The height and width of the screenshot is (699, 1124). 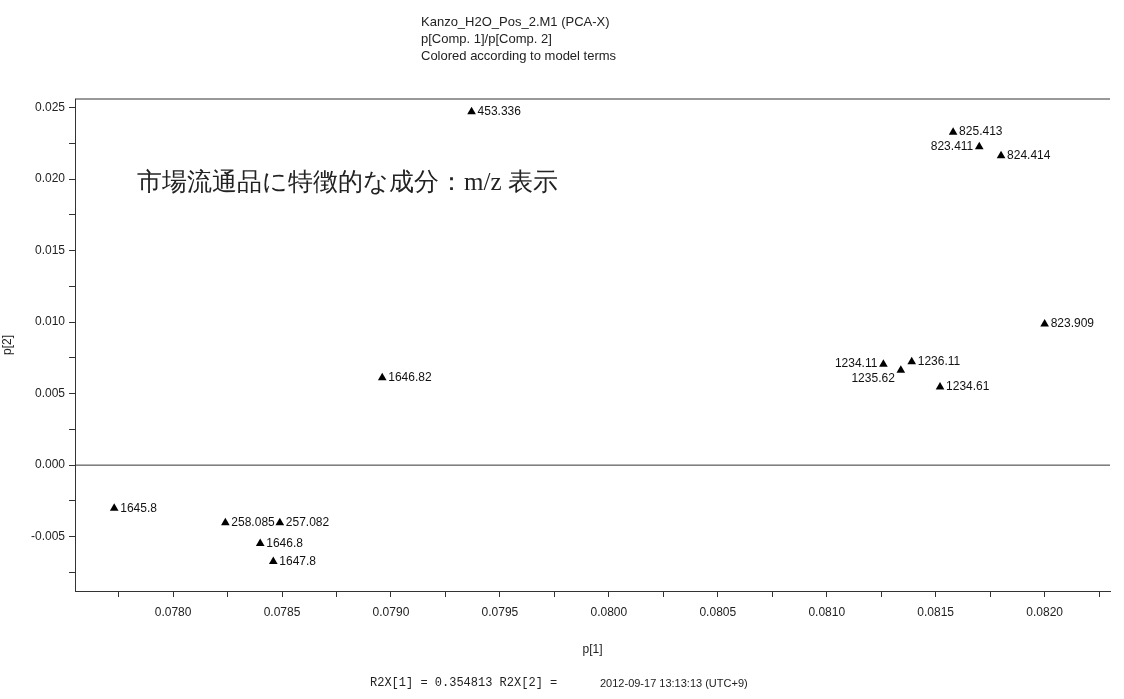 What do you see at coordinates (50, 321) in the screenshot?
I see `y-tick-label: 0.010` at bounding box center [50, 321].